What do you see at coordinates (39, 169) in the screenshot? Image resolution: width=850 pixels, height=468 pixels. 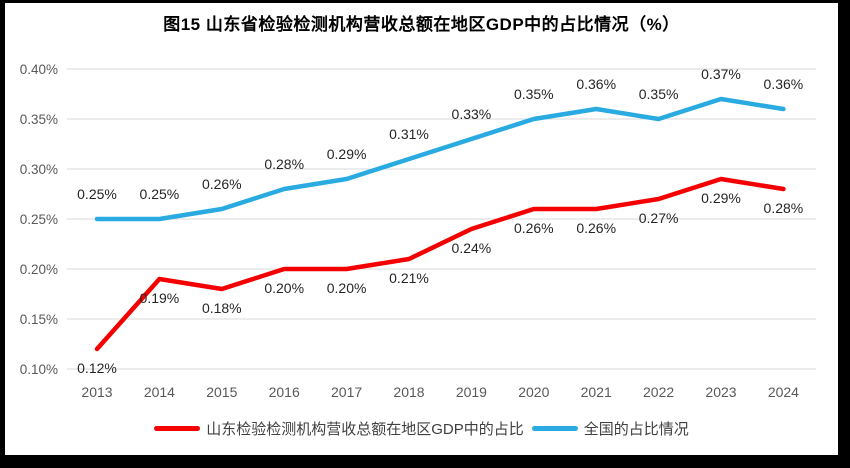 I see `y-axis-tick-label: 0.30%` at bounding box center [39, 169].